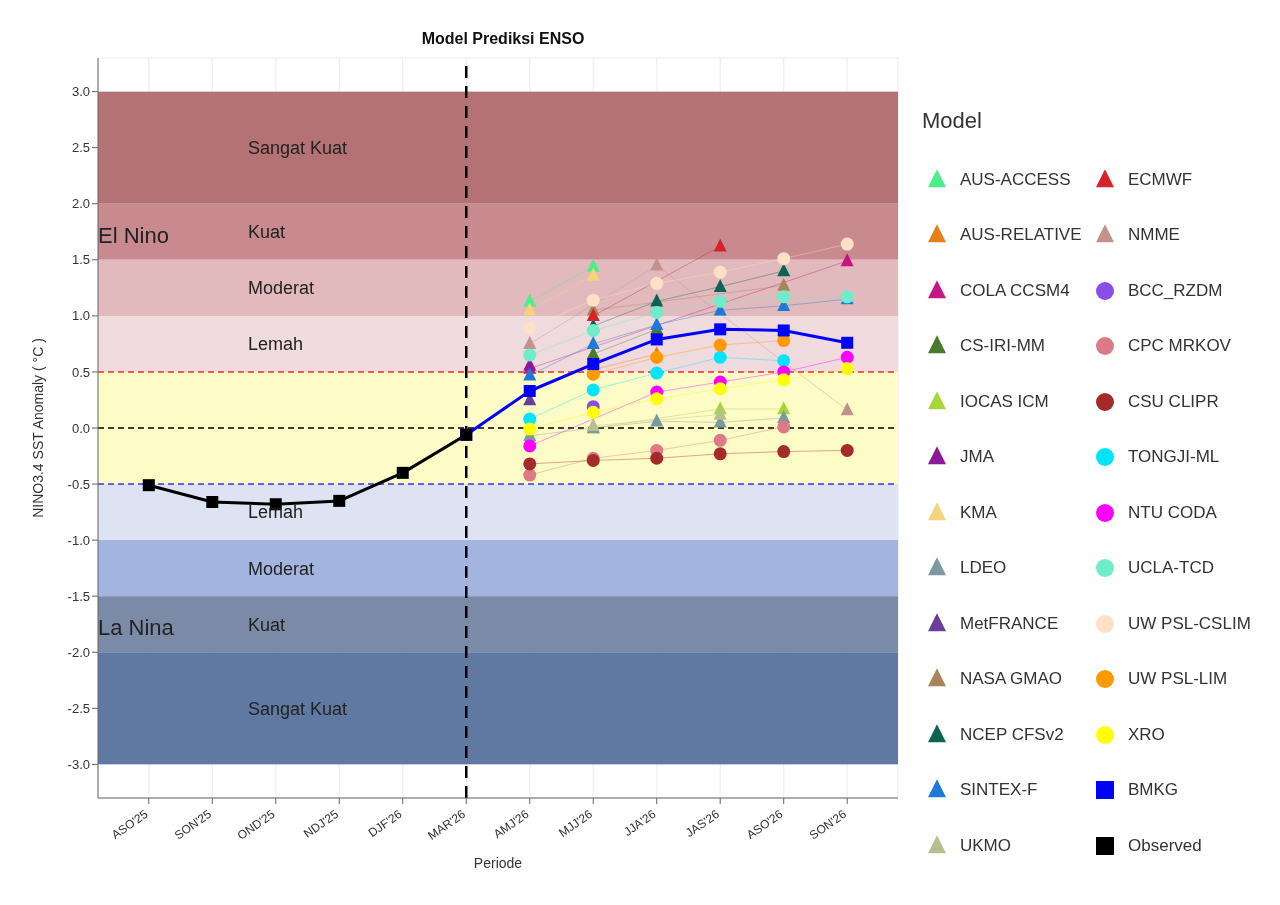 Image resolution: width=1280 pixels, height=905 pixels. I want to click on y-tick-label: -3.0, so click(78, 764).